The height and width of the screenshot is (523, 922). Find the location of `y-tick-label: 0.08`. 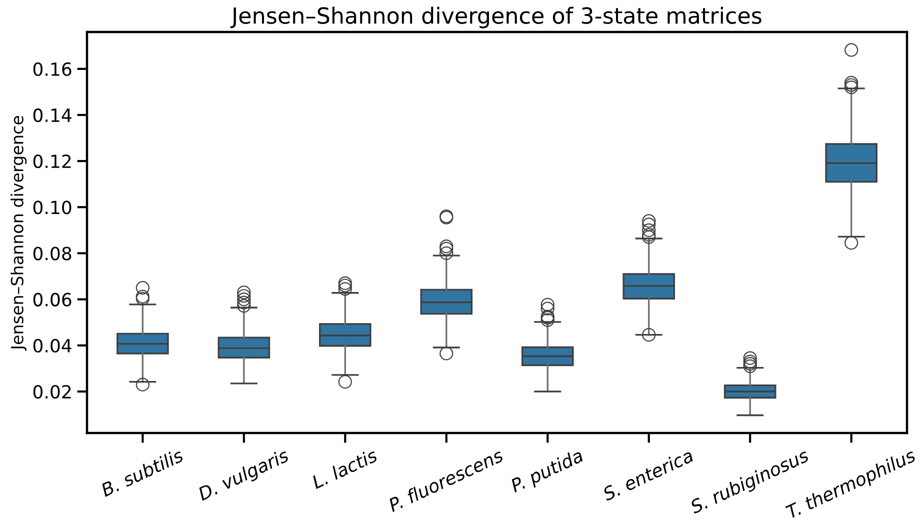

y-tick-label: 0.08 is located at coordinates (52, 253).